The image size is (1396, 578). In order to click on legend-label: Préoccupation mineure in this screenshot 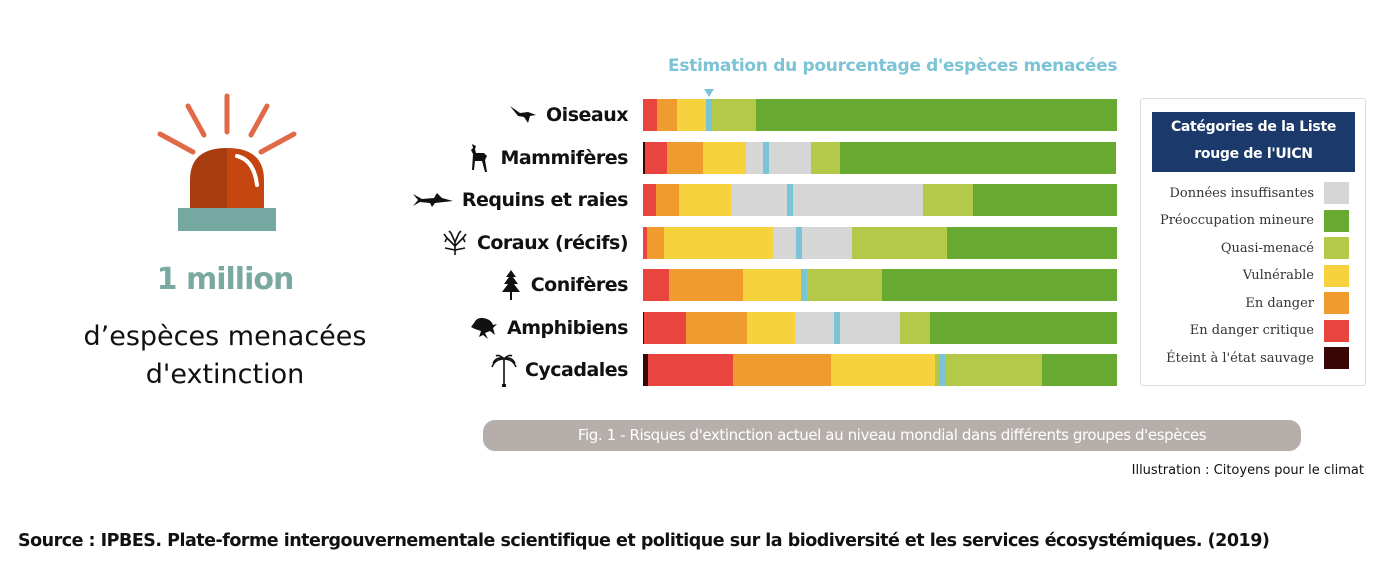, I will do `click(1236, 220)`.